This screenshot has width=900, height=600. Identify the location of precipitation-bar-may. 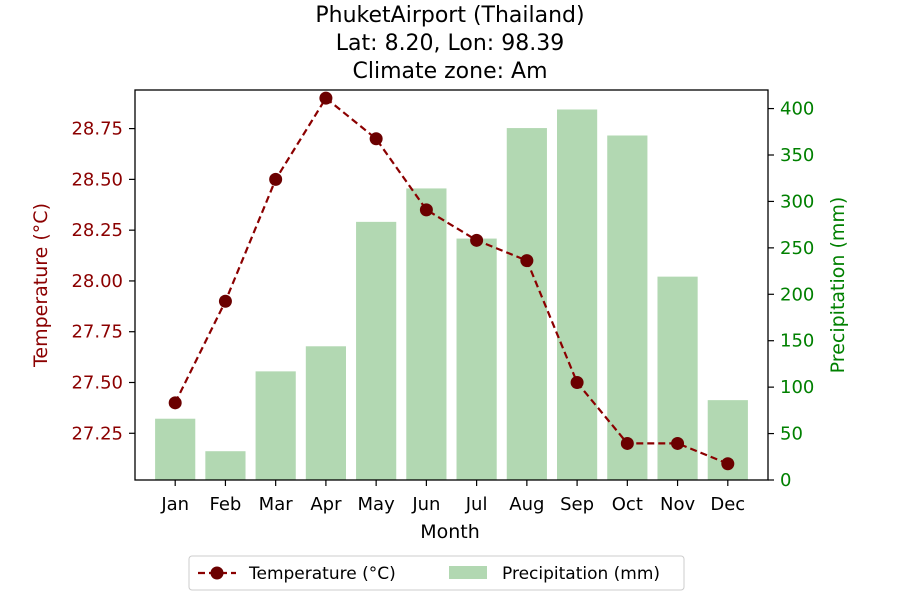
(376, 350).